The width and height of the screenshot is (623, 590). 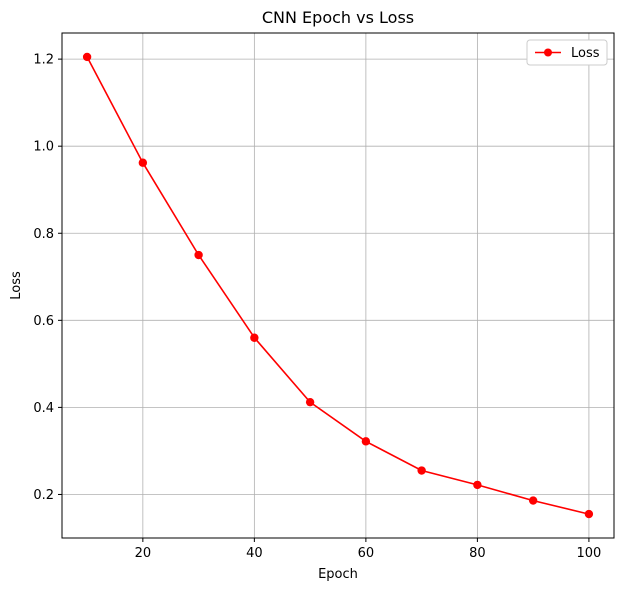 What do you see at coordinates (366, 553) in the screenshot?
I see `x-tick-label: 60` at bounding box center [366, 553].